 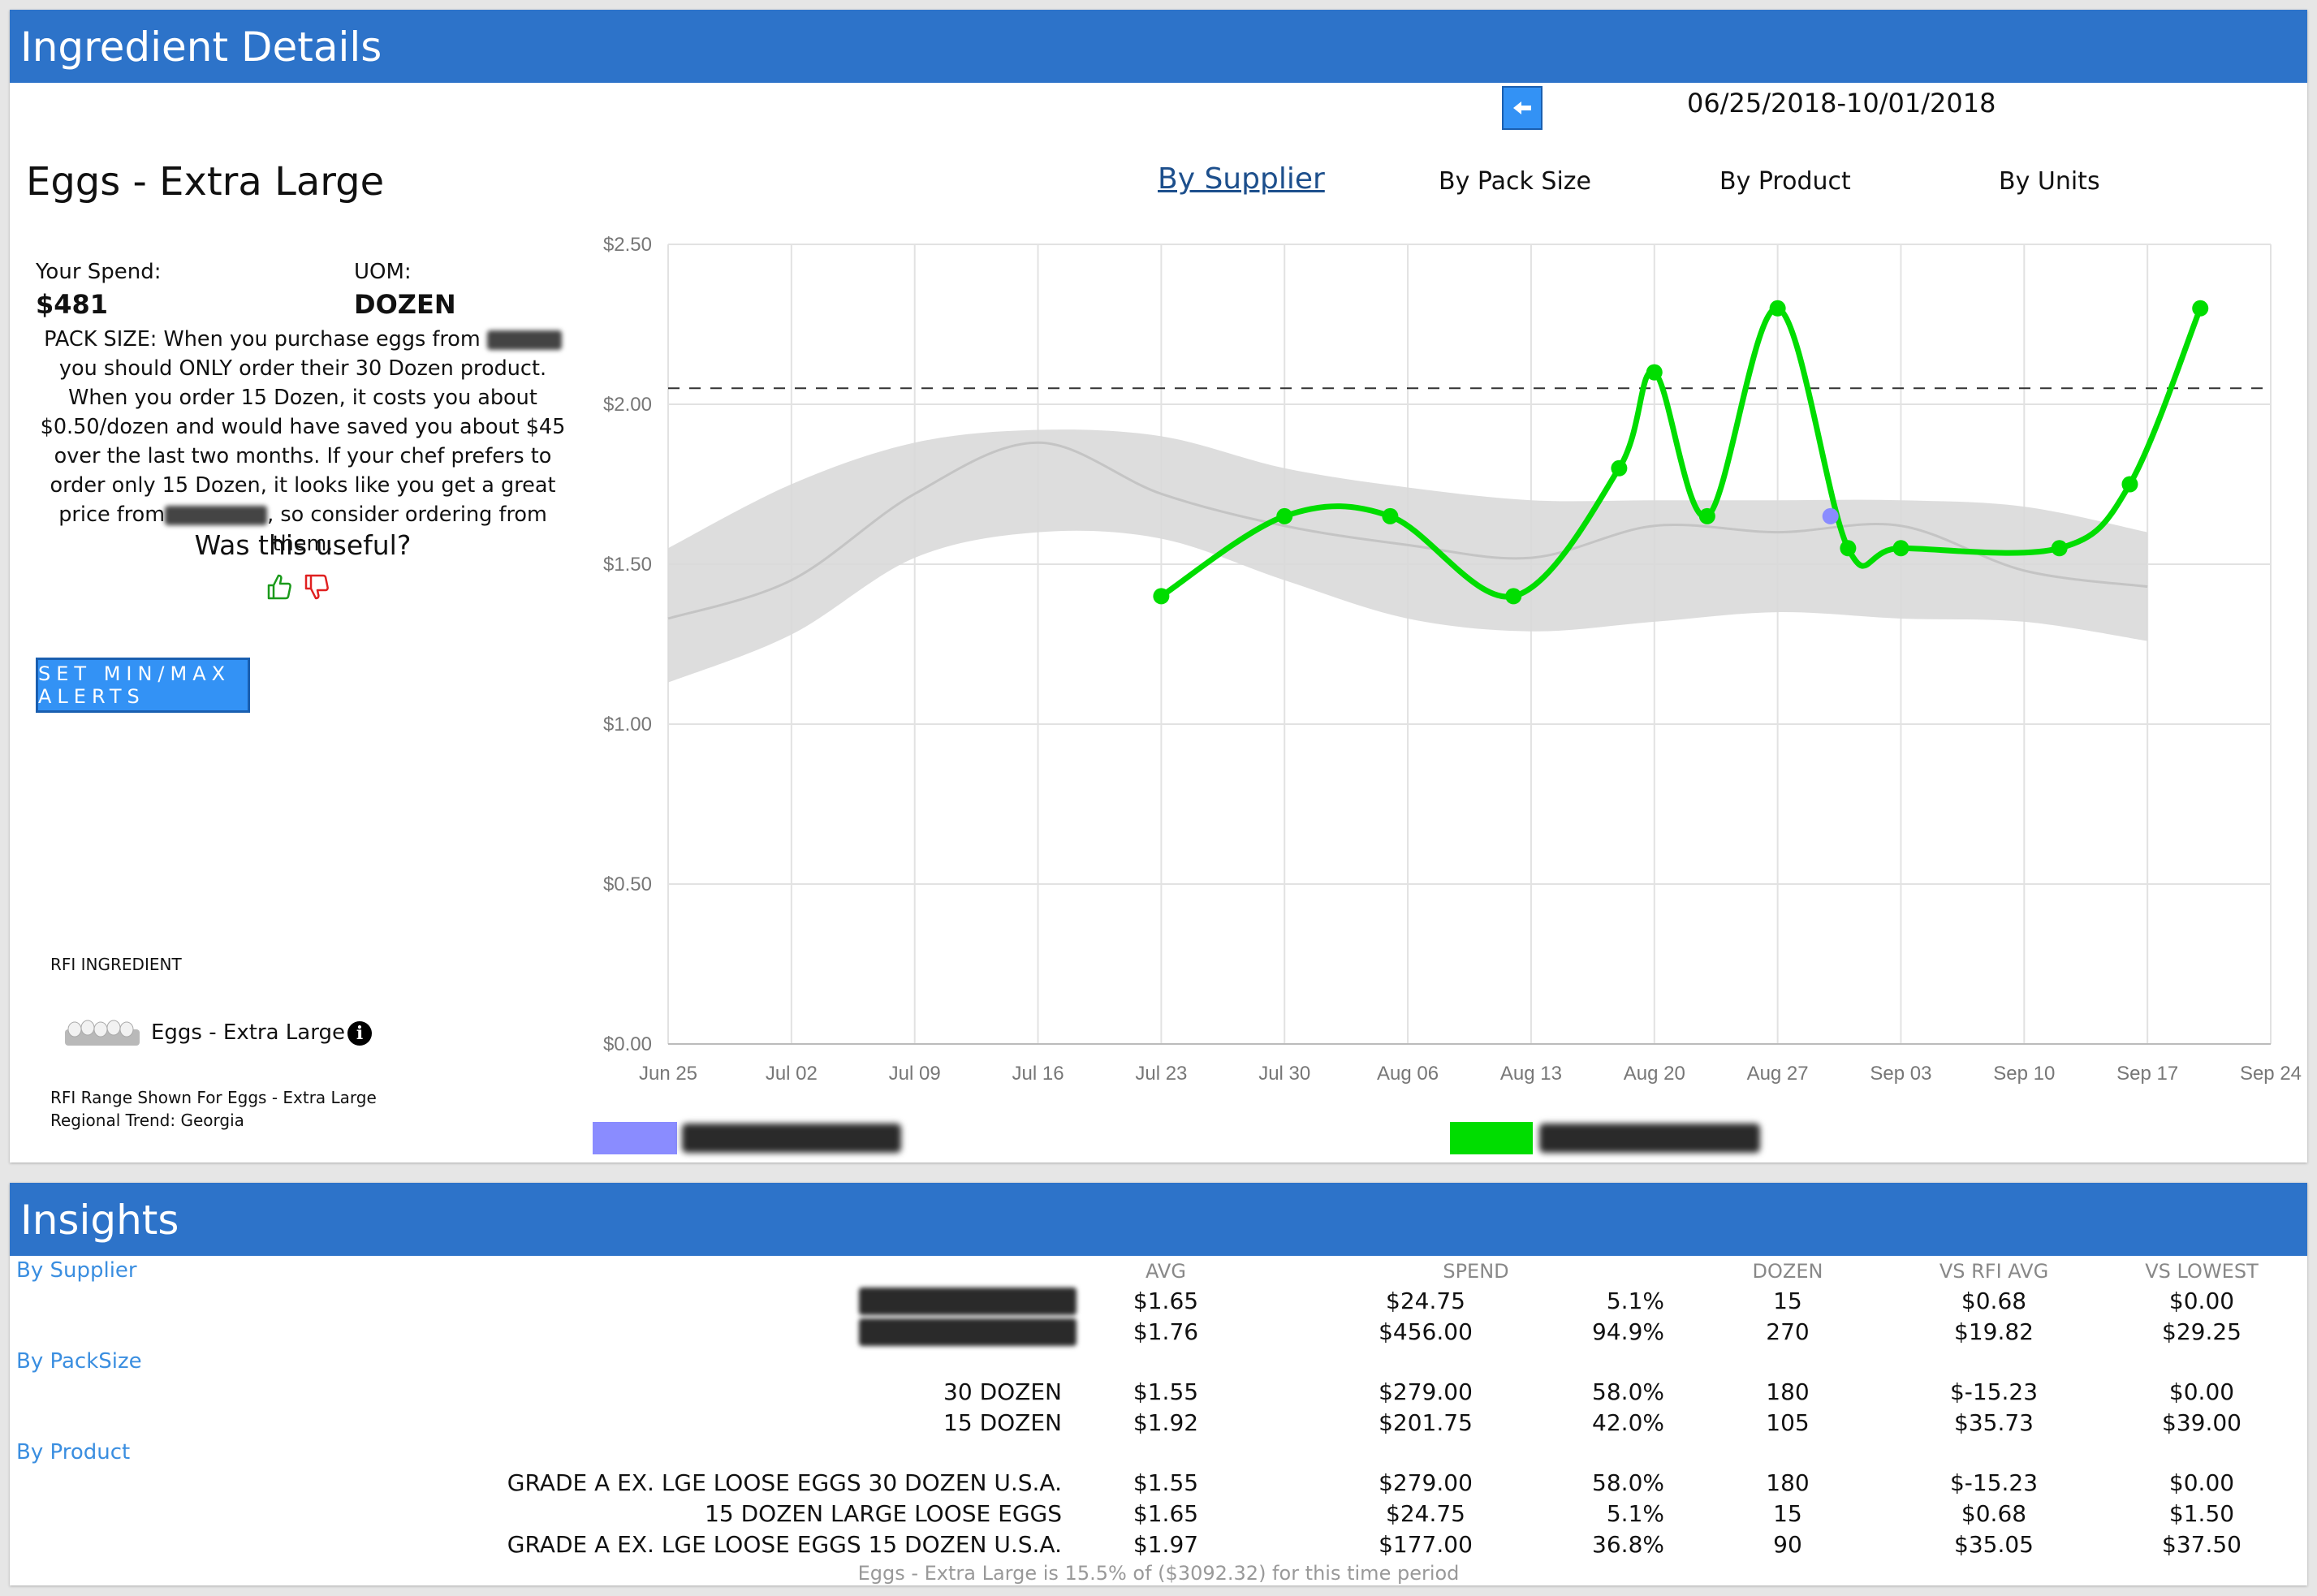 What do you see at coordinates (1785, 181) in the screenshot?
I see `tab-by-product: By Product` at bounding box center [1785, 181].